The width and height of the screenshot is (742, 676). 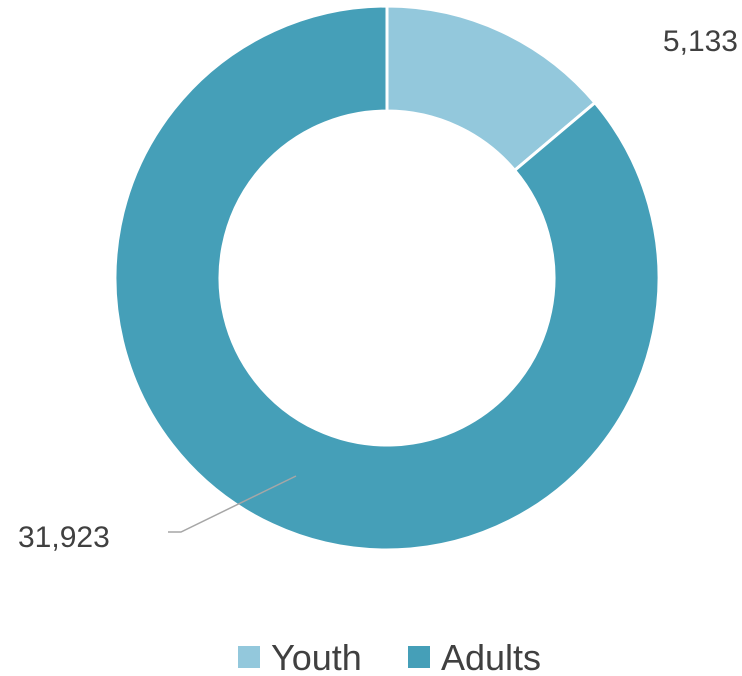 I want to click on leader-lines, so click(x=232, y=504).